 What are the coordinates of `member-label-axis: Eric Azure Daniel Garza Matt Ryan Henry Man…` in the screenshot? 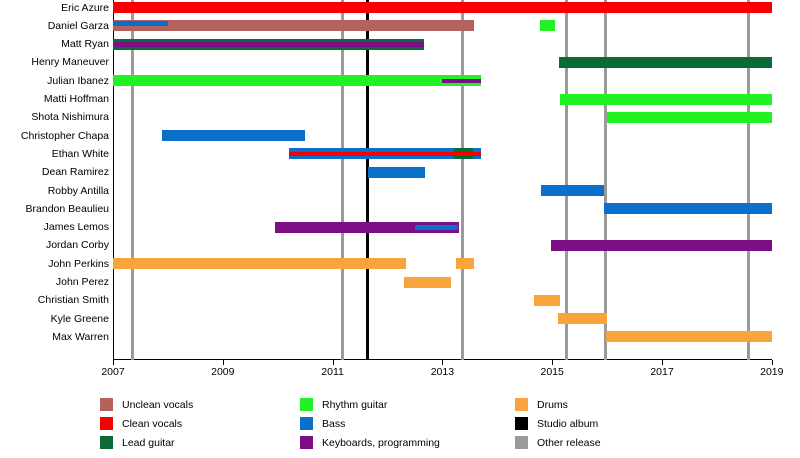 It's located at (54, 180).